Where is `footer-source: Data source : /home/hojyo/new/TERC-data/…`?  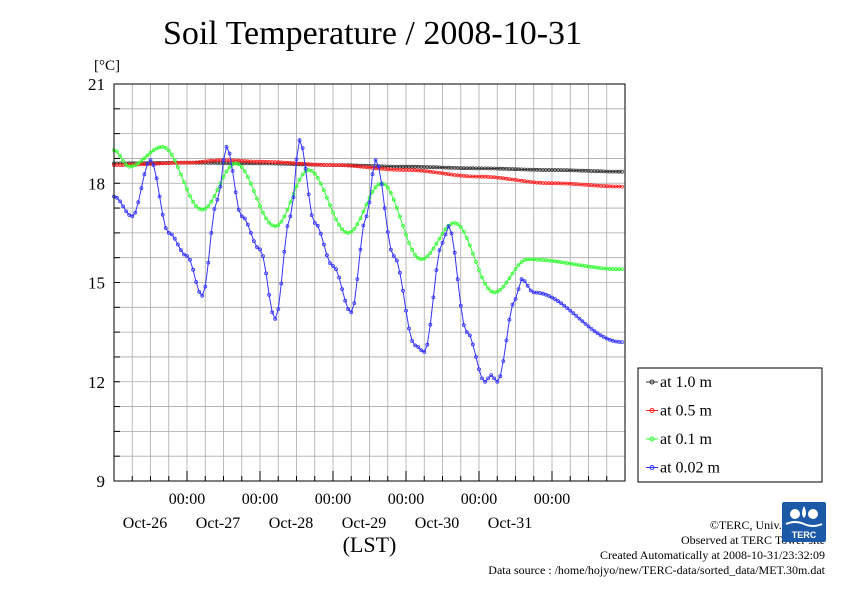
footer-source: Data source : /home/hojyo/new/TERC-data/… is located at coordinates (656, 570).